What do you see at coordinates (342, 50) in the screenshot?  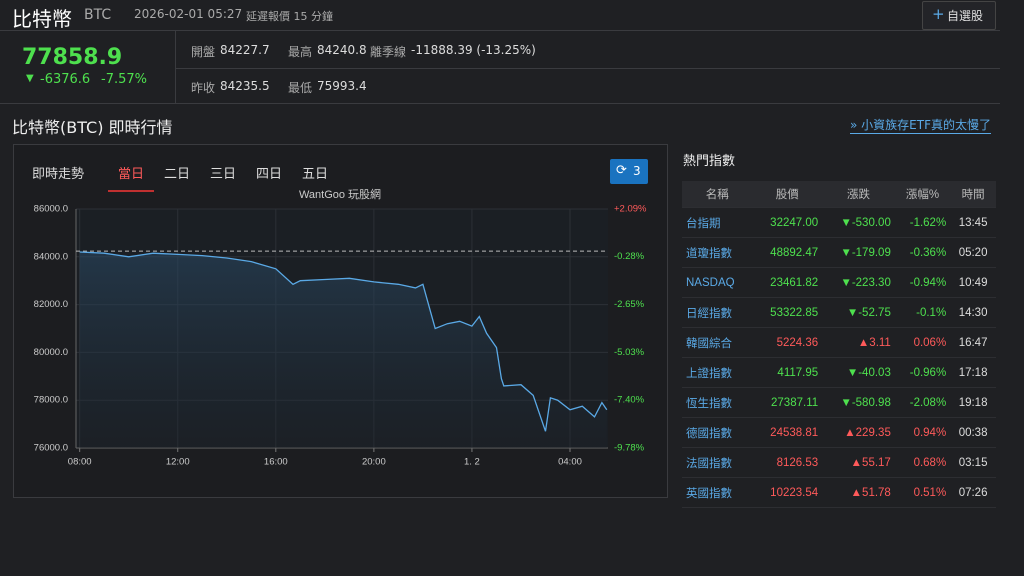 I see `stat-value: 84240.8` at bounding box center [342, 50].